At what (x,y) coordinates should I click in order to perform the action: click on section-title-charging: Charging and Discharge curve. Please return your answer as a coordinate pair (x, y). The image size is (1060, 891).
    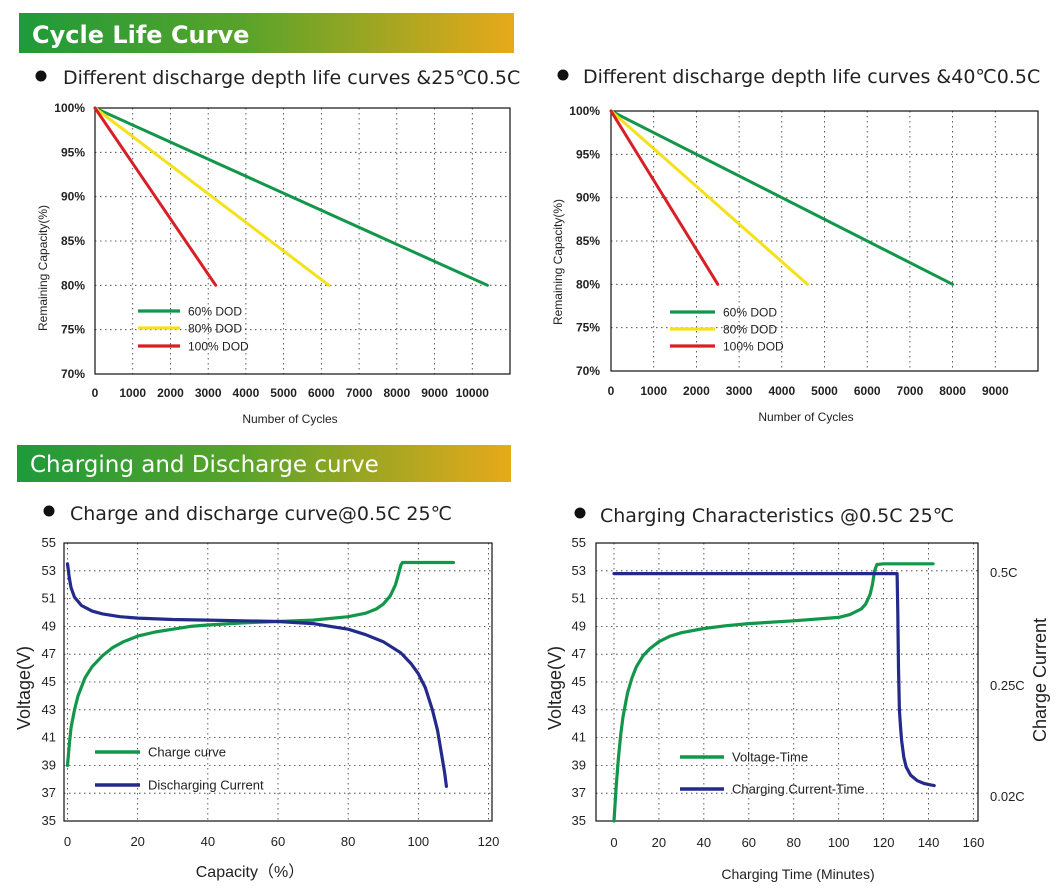
    Looking at the image, I should click on (204, 465).